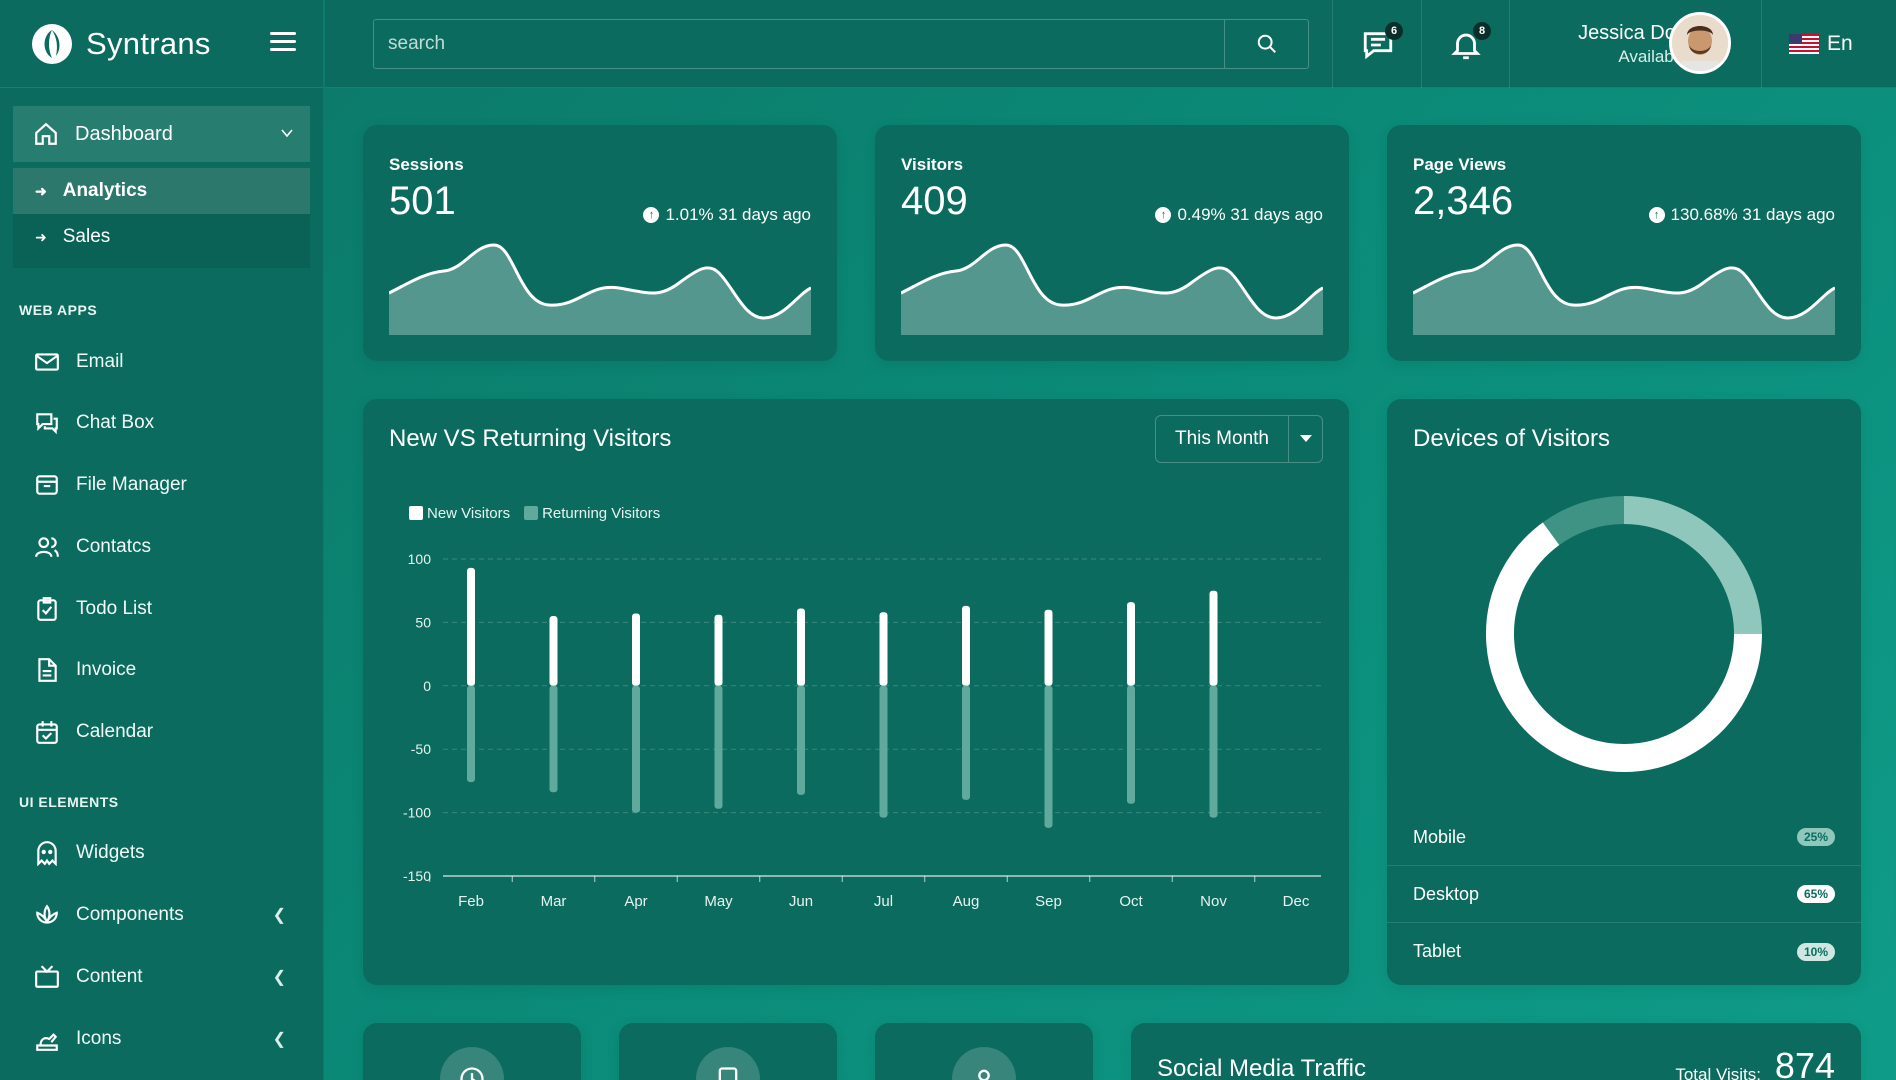 Image resolution: width=1896 pixels, height=1080 pixels. I want to click on legend-label: New Visitors, so click(469, 513).